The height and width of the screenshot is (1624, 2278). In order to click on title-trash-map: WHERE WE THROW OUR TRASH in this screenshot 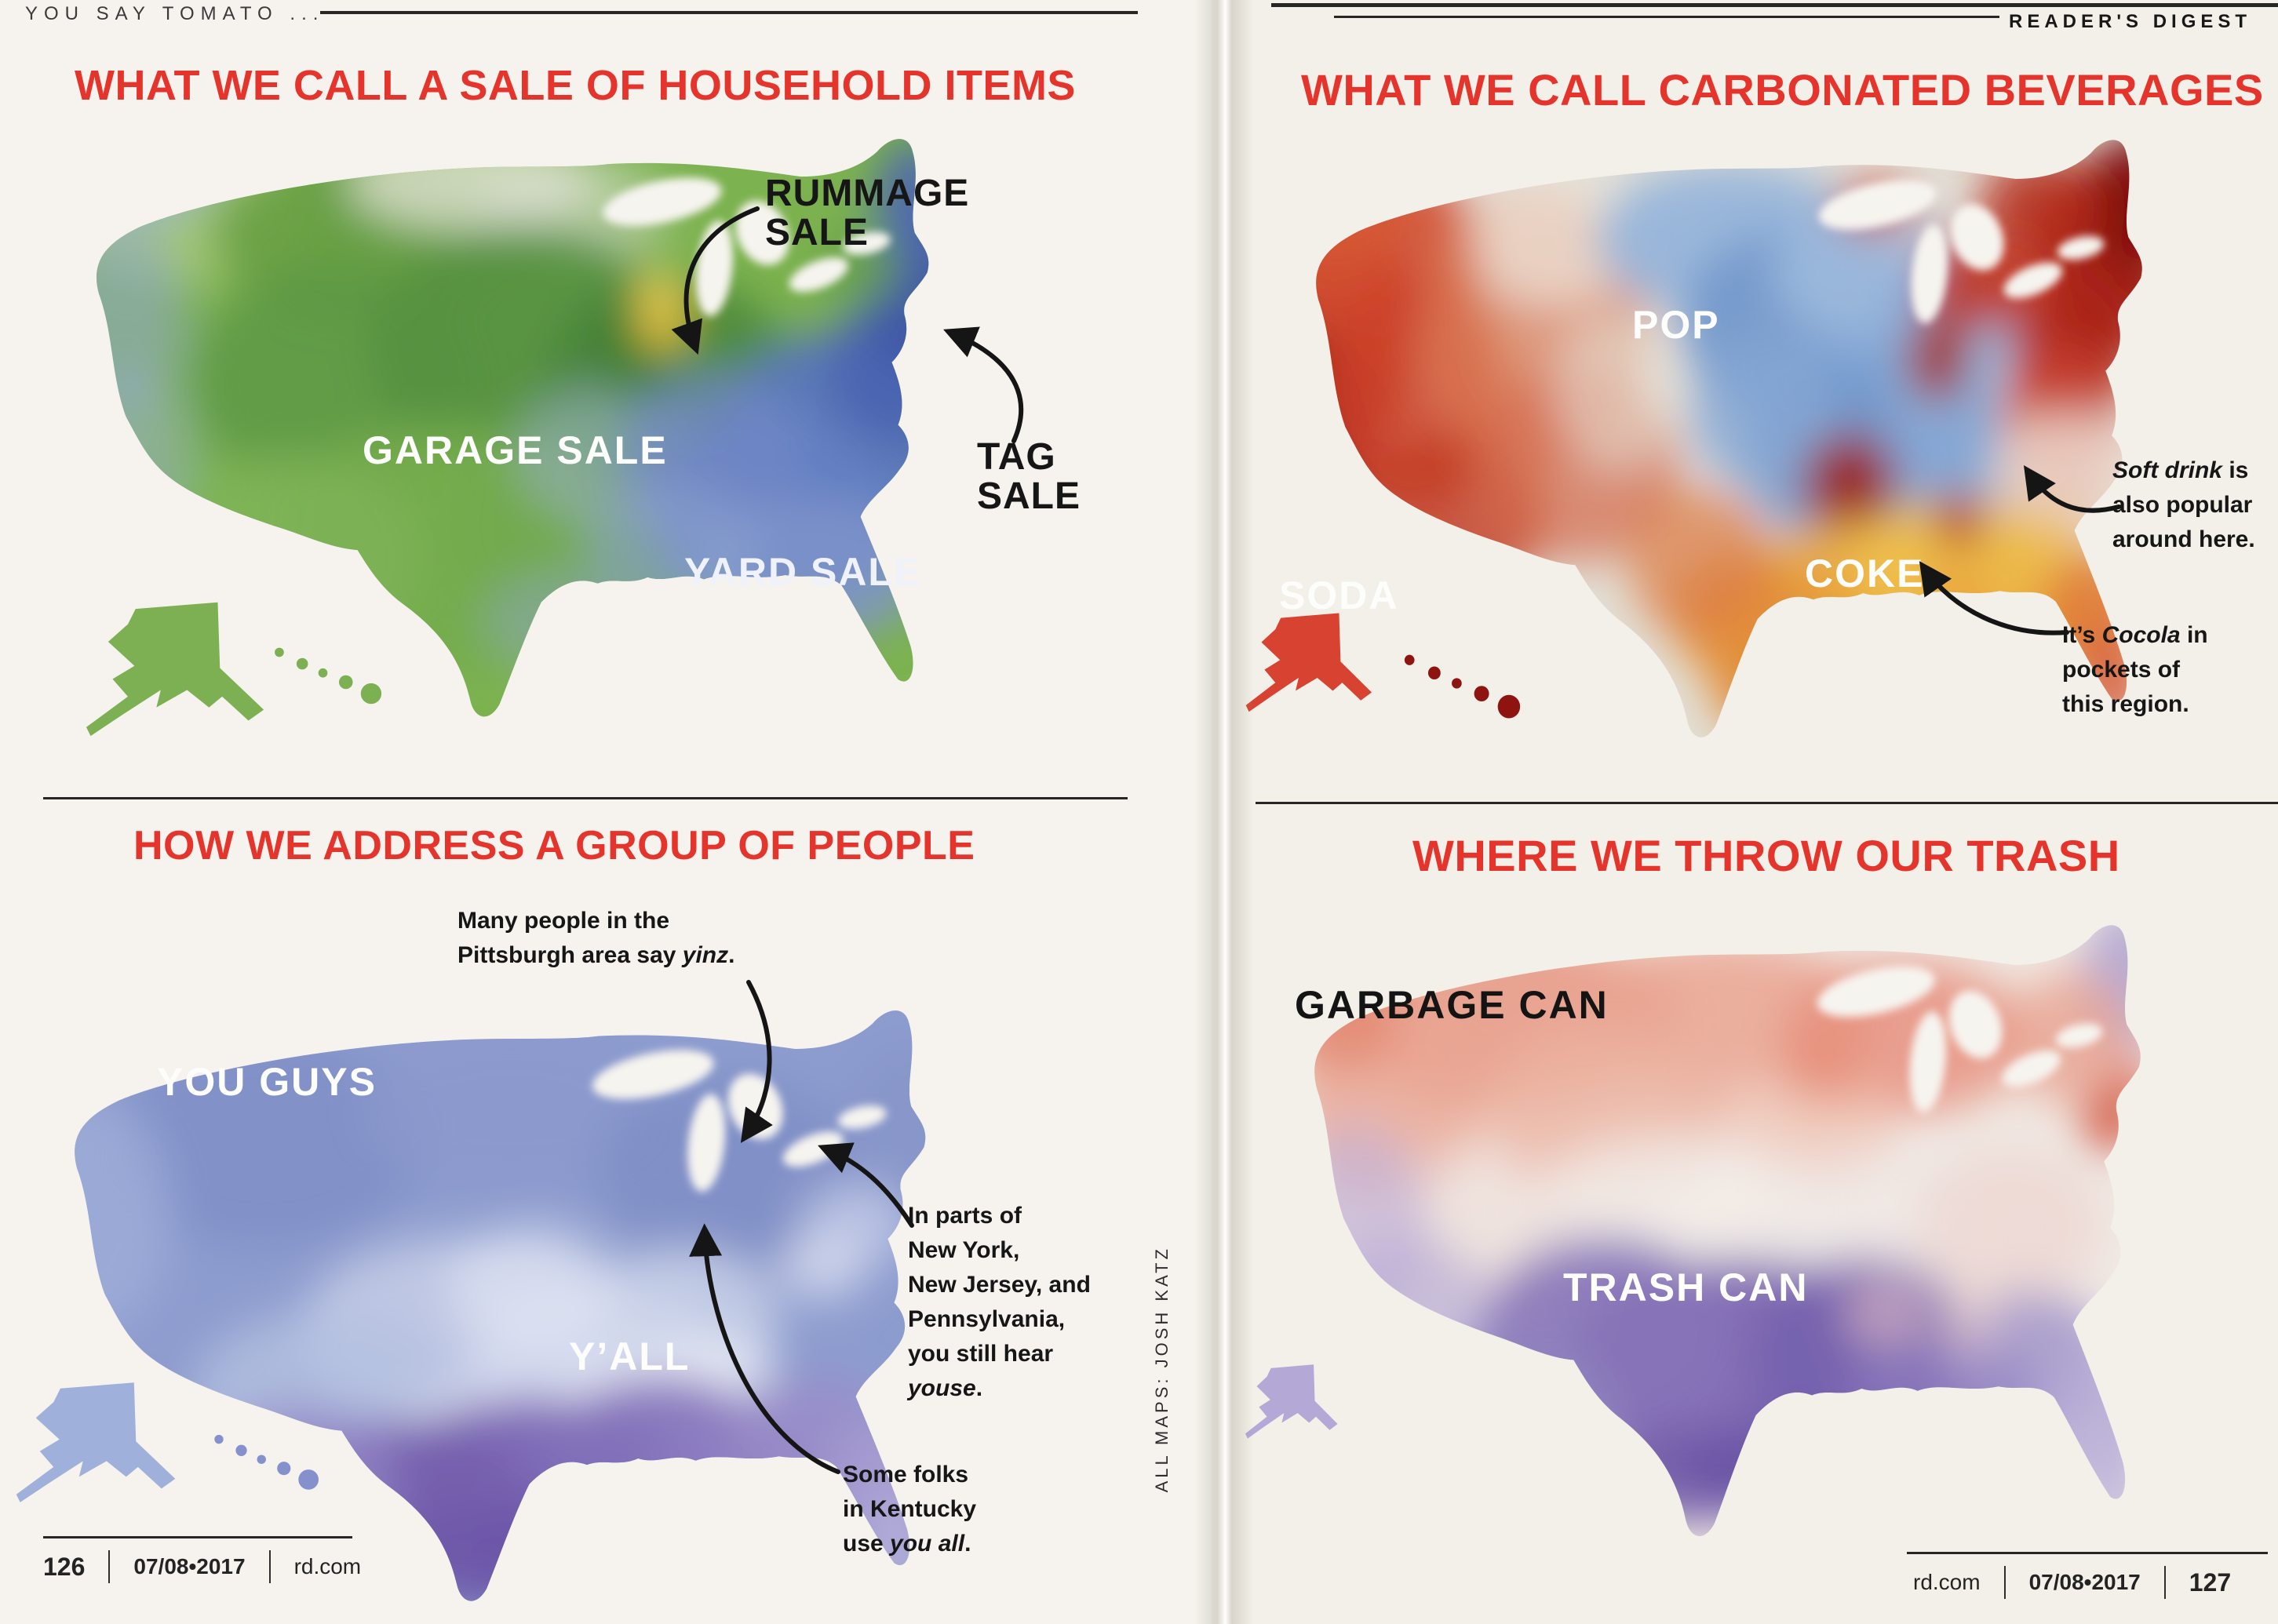, I will do `click(1766, 856)`.